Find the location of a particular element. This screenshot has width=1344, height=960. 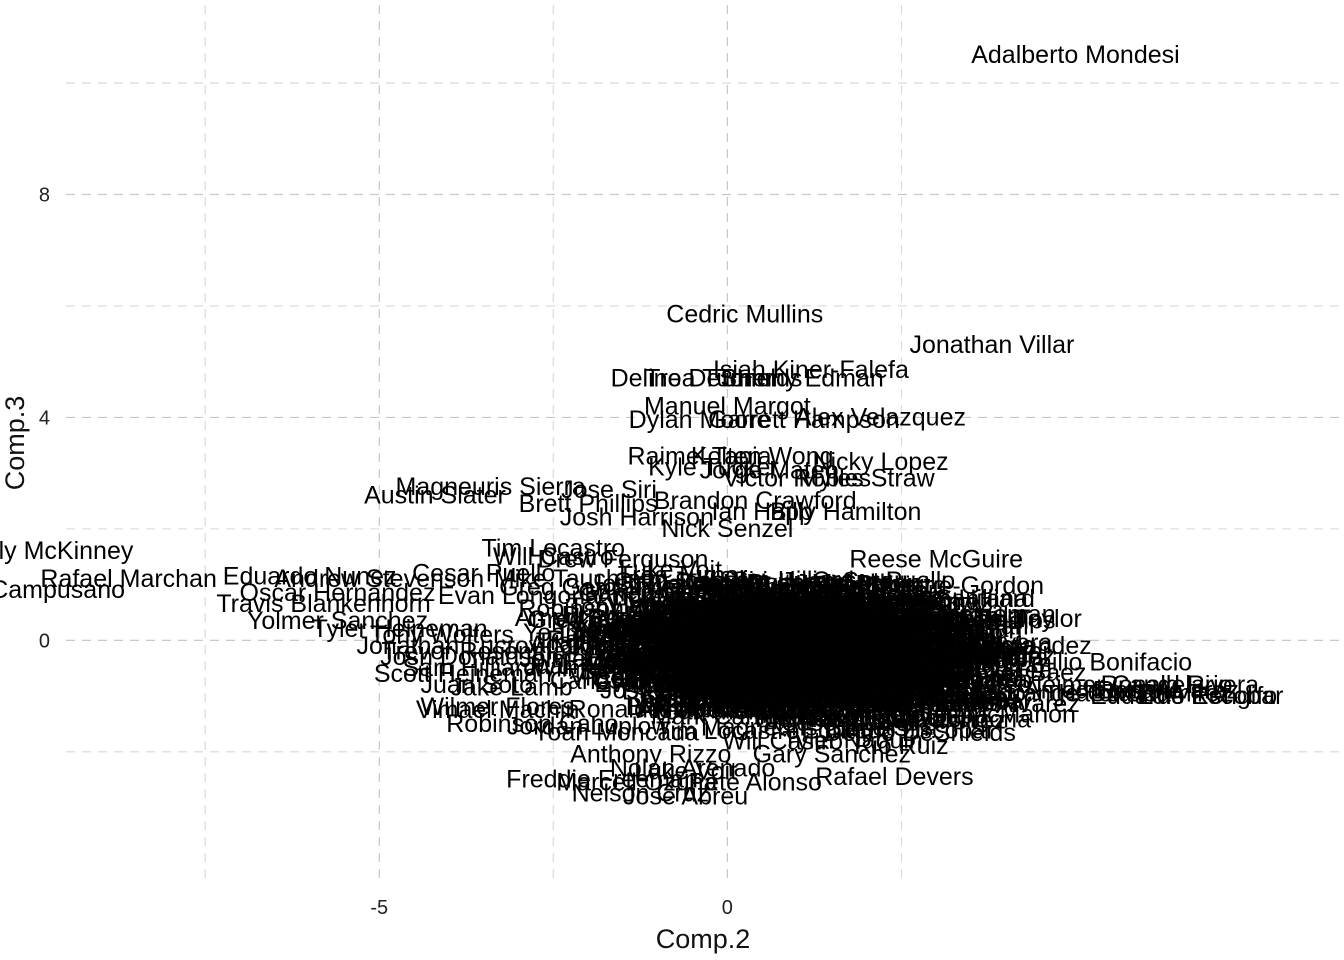

point-label: Greg Garcia is located at coordinates (914, 669).